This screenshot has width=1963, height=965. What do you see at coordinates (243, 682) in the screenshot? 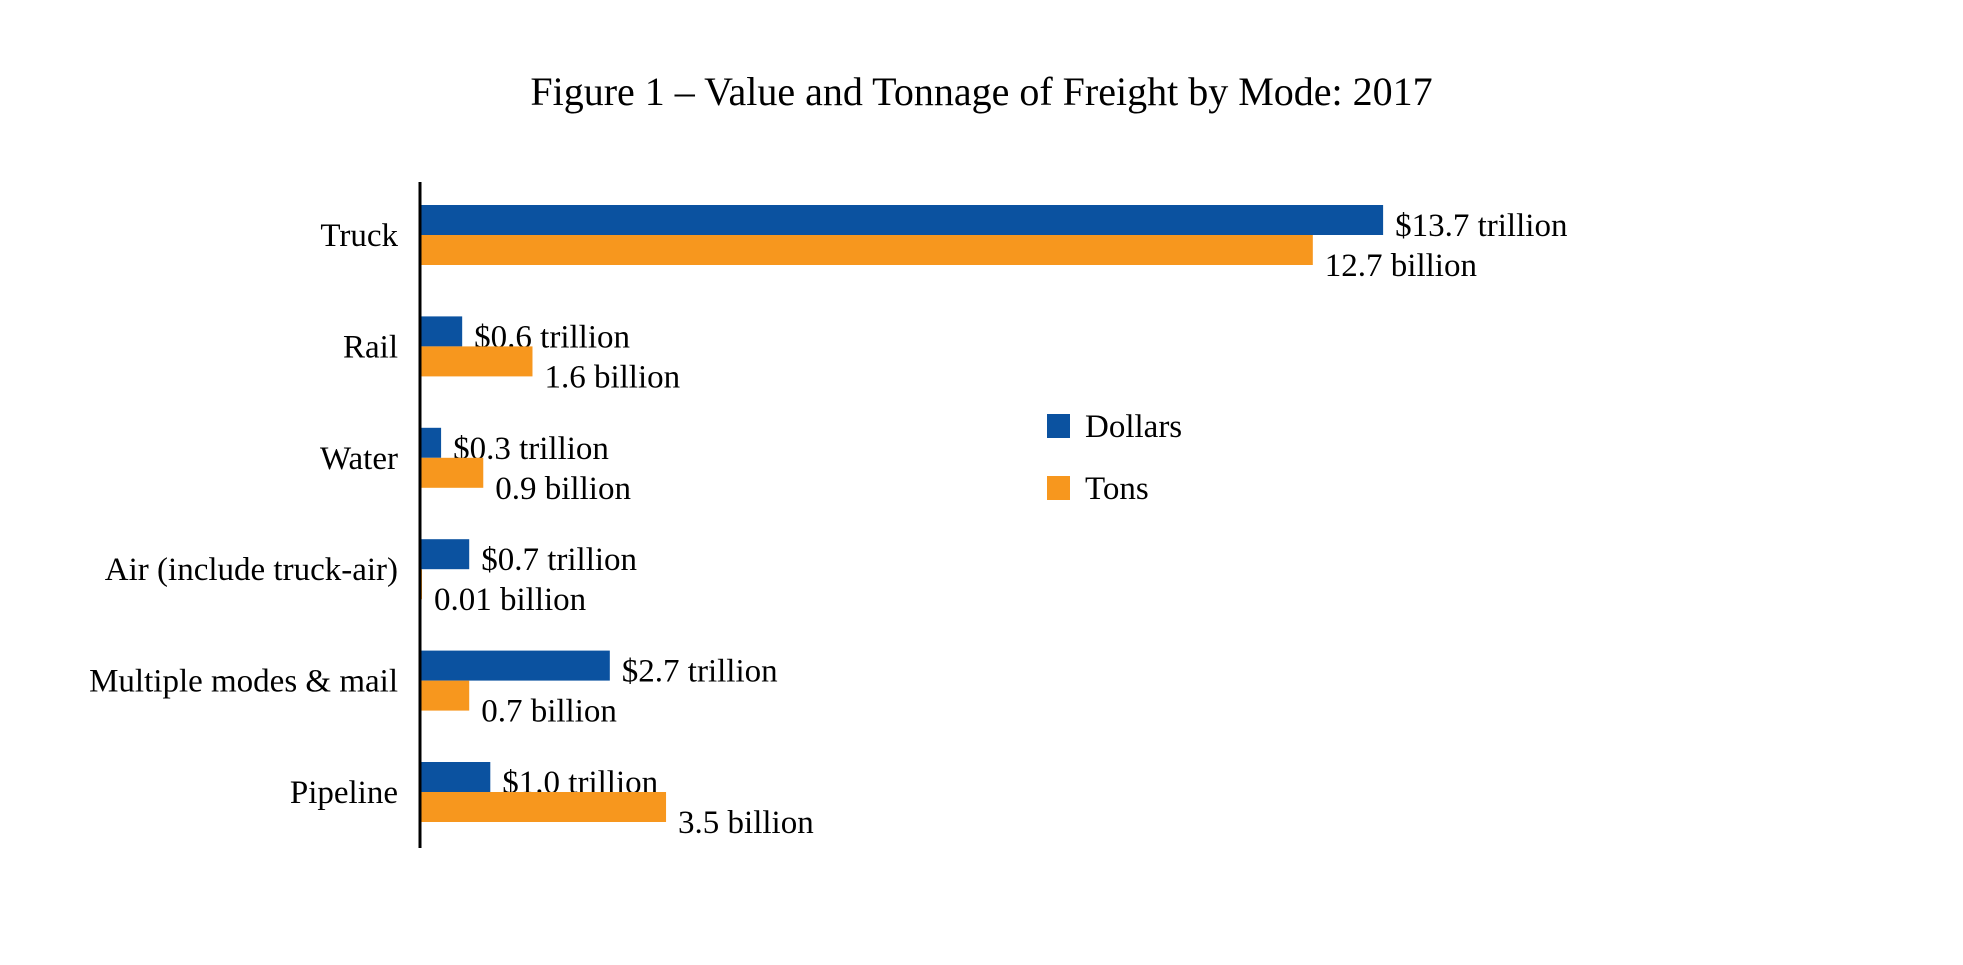
I see `category-label: Multiple modes & mail` at bounding box center [243, 682].